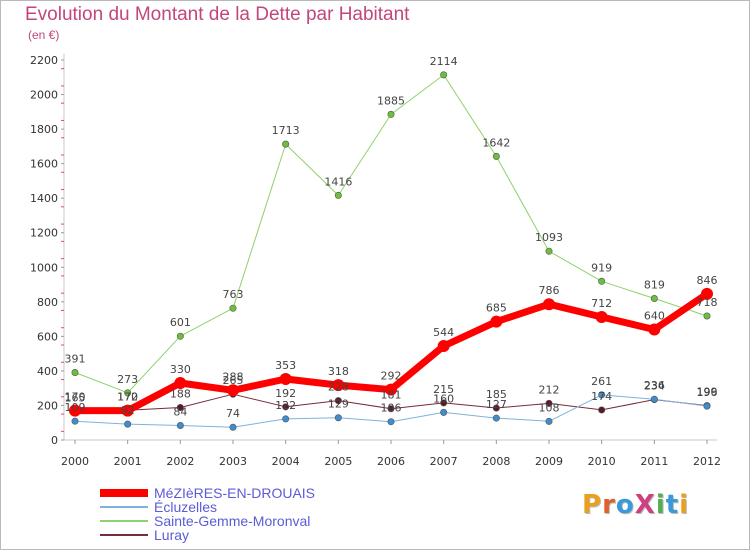 The image size is (750, 550). I want to click on data-label: 196, so click(707, 392).